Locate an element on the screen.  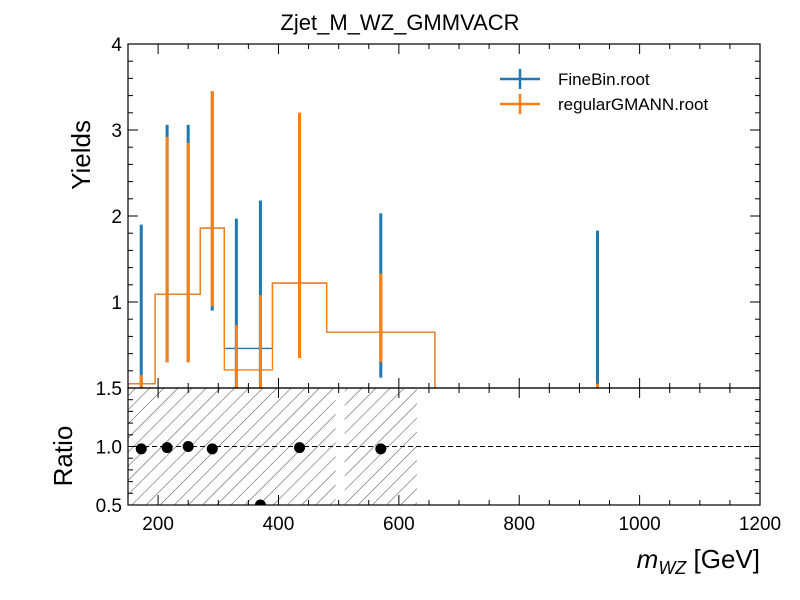
histogram-finebin is located at coordinates (282, 307).